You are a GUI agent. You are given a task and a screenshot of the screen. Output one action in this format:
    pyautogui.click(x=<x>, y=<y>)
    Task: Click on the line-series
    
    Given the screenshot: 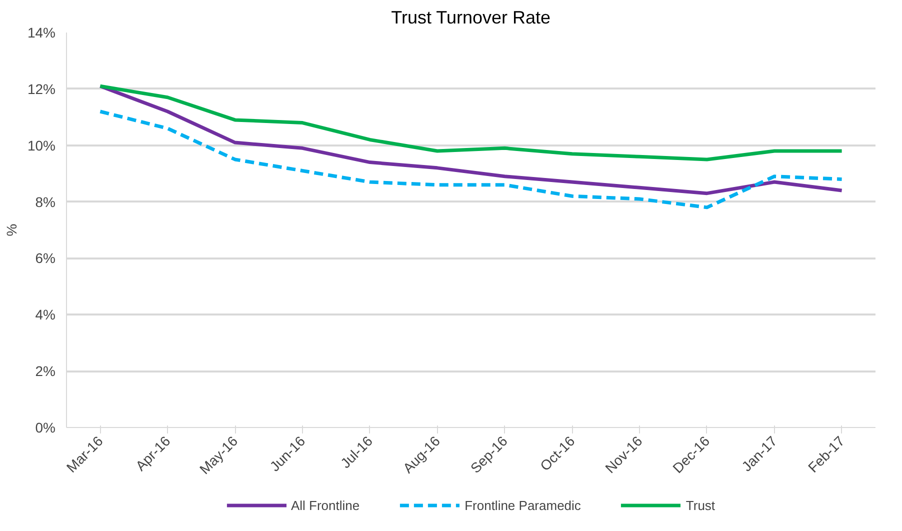 What is the action you would take?
    pyautogui.click(x=471, y=123)
    